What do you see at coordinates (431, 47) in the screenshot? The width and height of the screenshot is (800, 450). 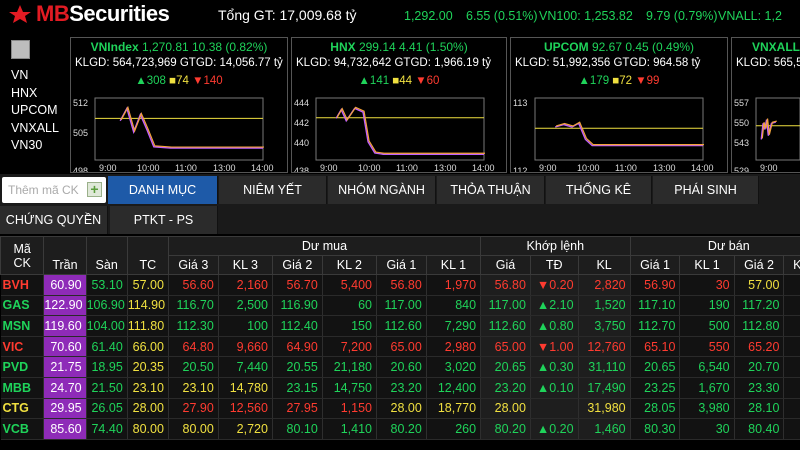 I see `index-change: 4.41 (1.50%)` at bounding box center [431, 47].